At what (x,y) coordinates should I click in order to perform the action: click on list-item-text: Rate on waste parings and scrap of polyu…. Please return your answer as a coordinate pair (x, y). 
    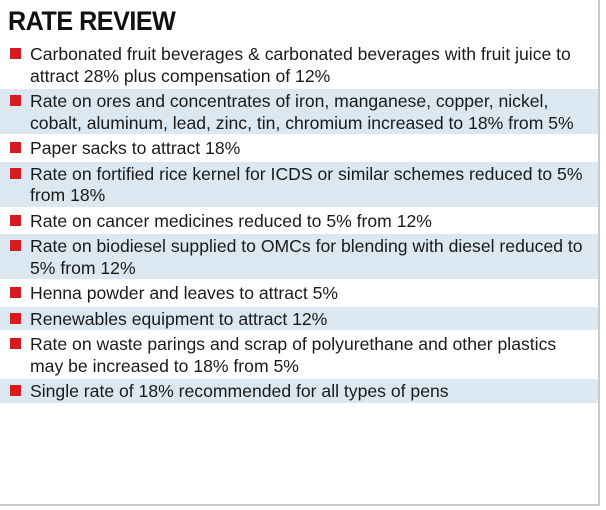
    Looking at the image, I should click on (293, 355).